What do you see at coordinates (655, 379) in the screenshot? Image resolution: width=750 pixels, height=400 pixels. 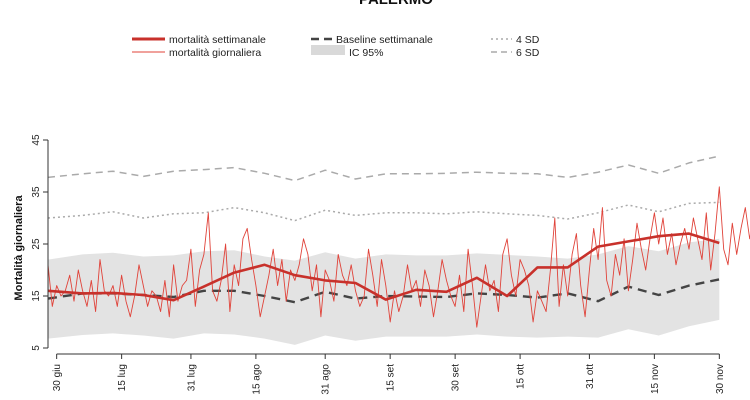 I see `x-tick-label: 15 nov` at bounding box center [655, 379].